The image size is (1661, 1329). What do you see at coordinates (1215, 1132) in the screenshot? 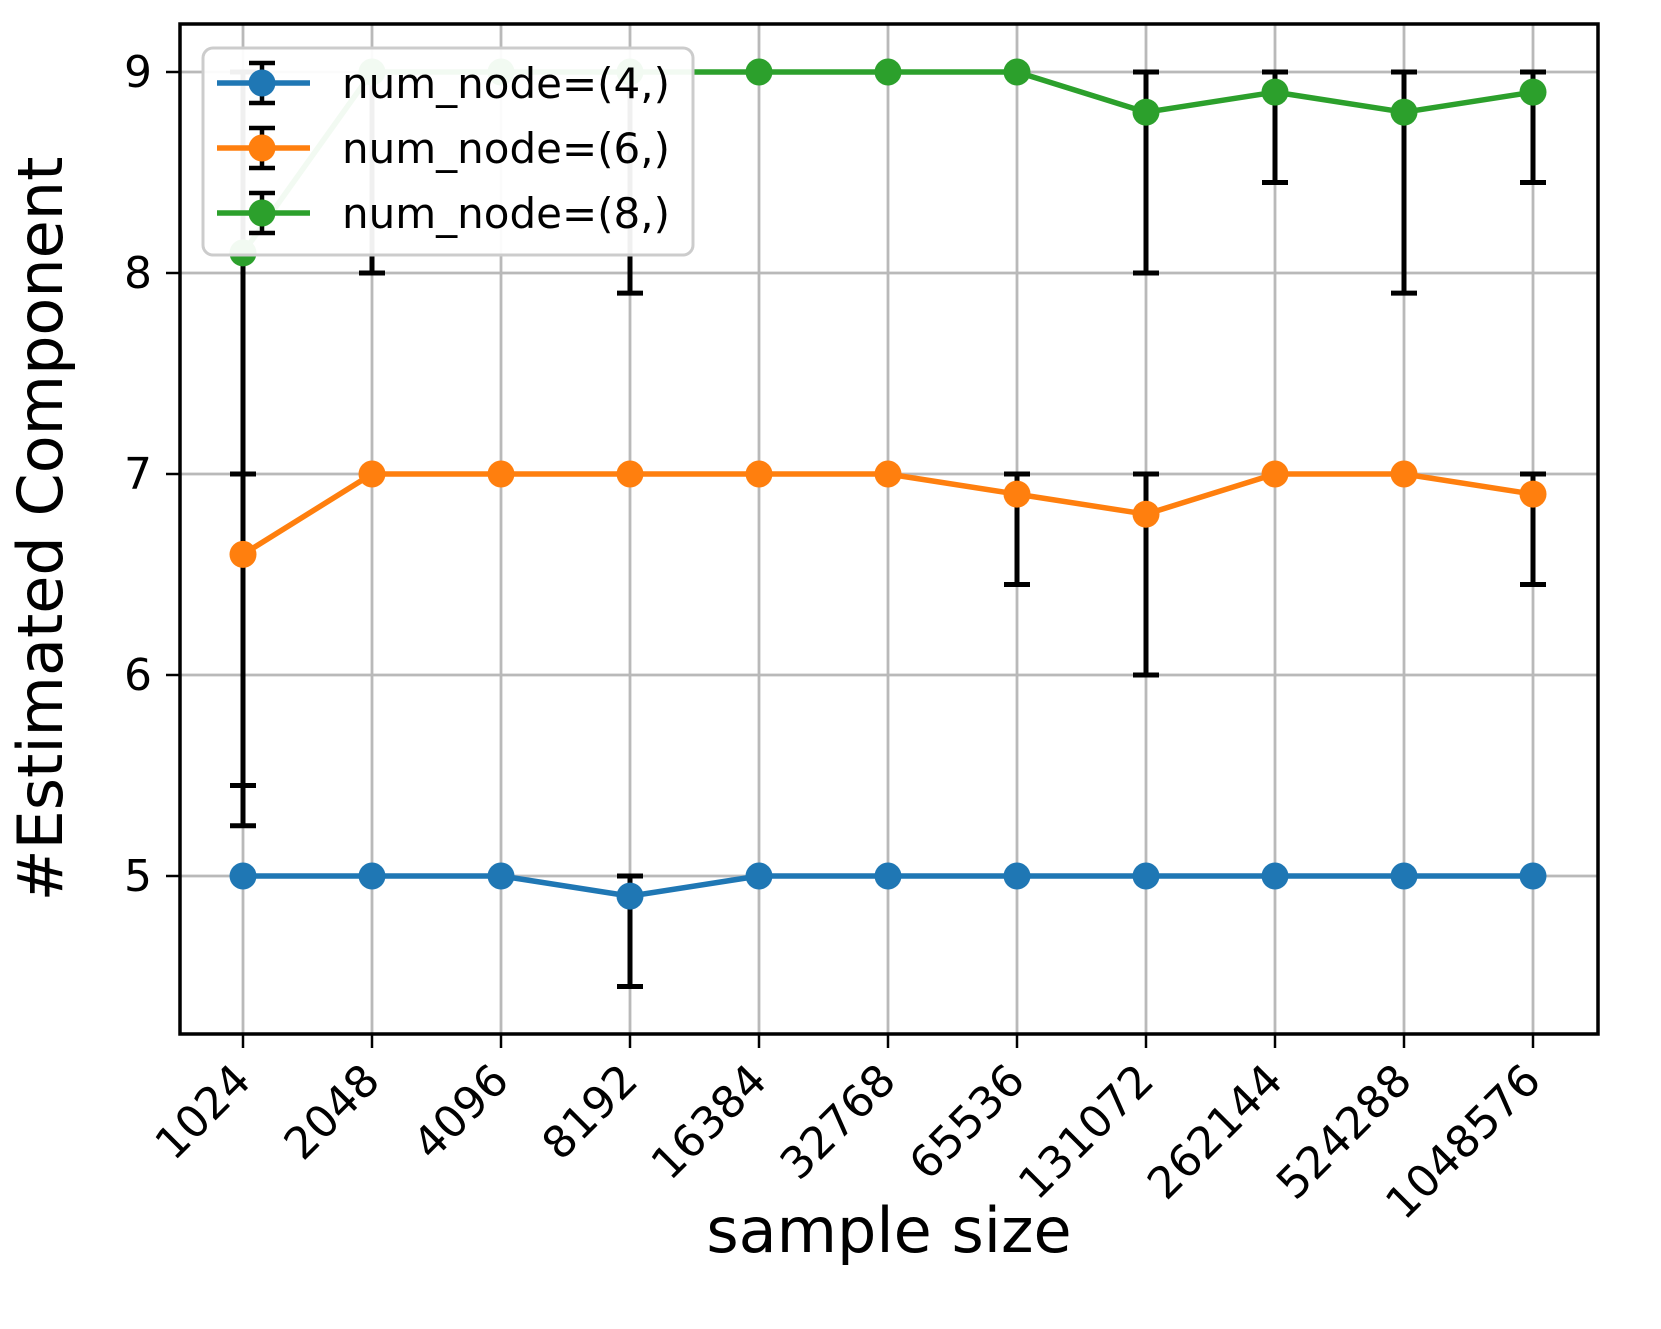
I see `x-tick-label: 262144` at bounding box center [1215, 1132].